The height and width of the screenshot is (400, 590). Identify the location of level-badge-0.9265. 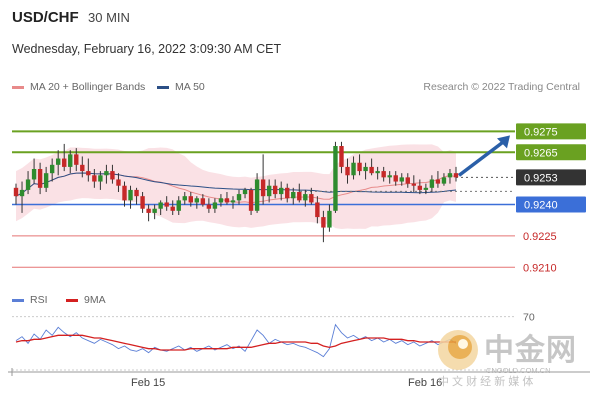
(551, 152).